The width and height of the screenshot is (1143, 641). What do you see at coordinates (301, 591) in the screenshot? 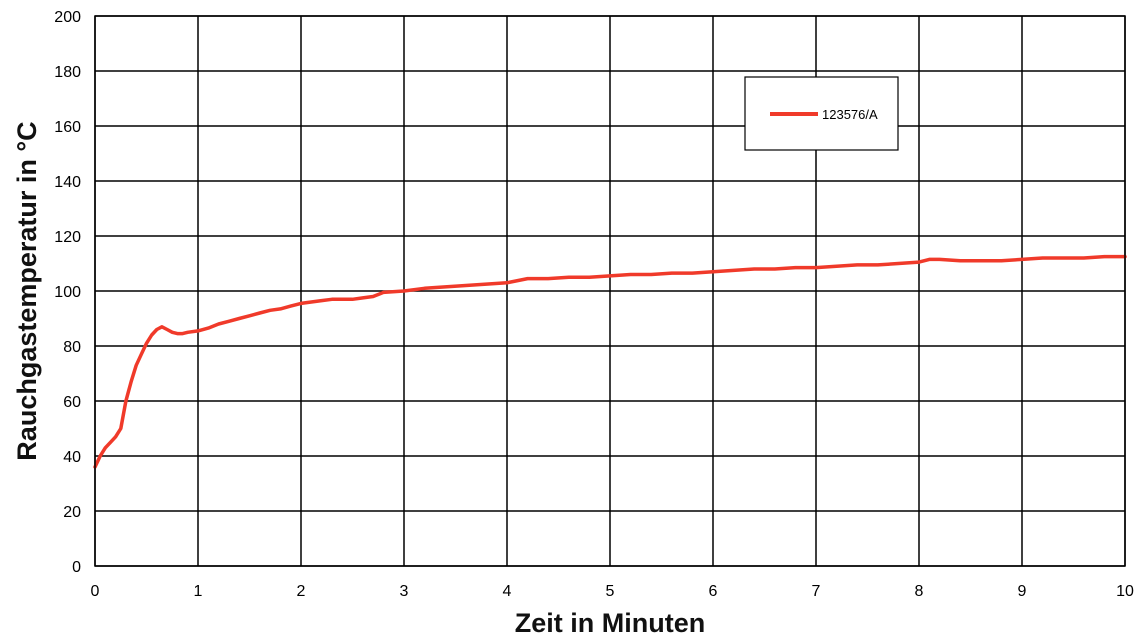
I see `x-tick-label: 2` at bounding box center [301, 591].